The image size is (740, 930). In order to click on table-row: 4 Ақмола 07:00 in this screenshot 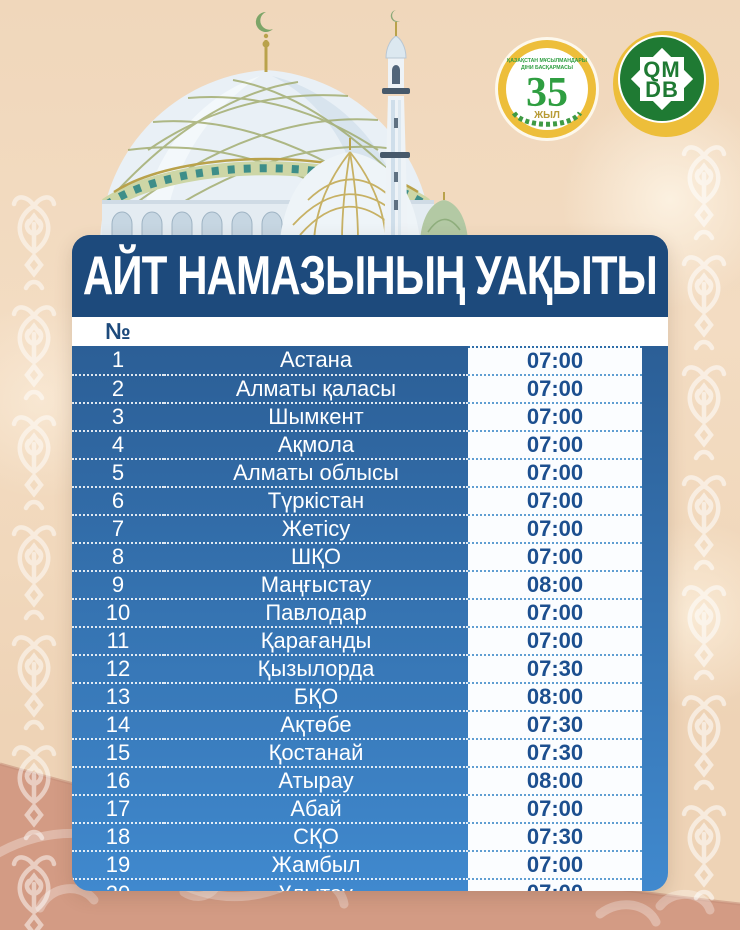, I will do `click(370, 446)`.